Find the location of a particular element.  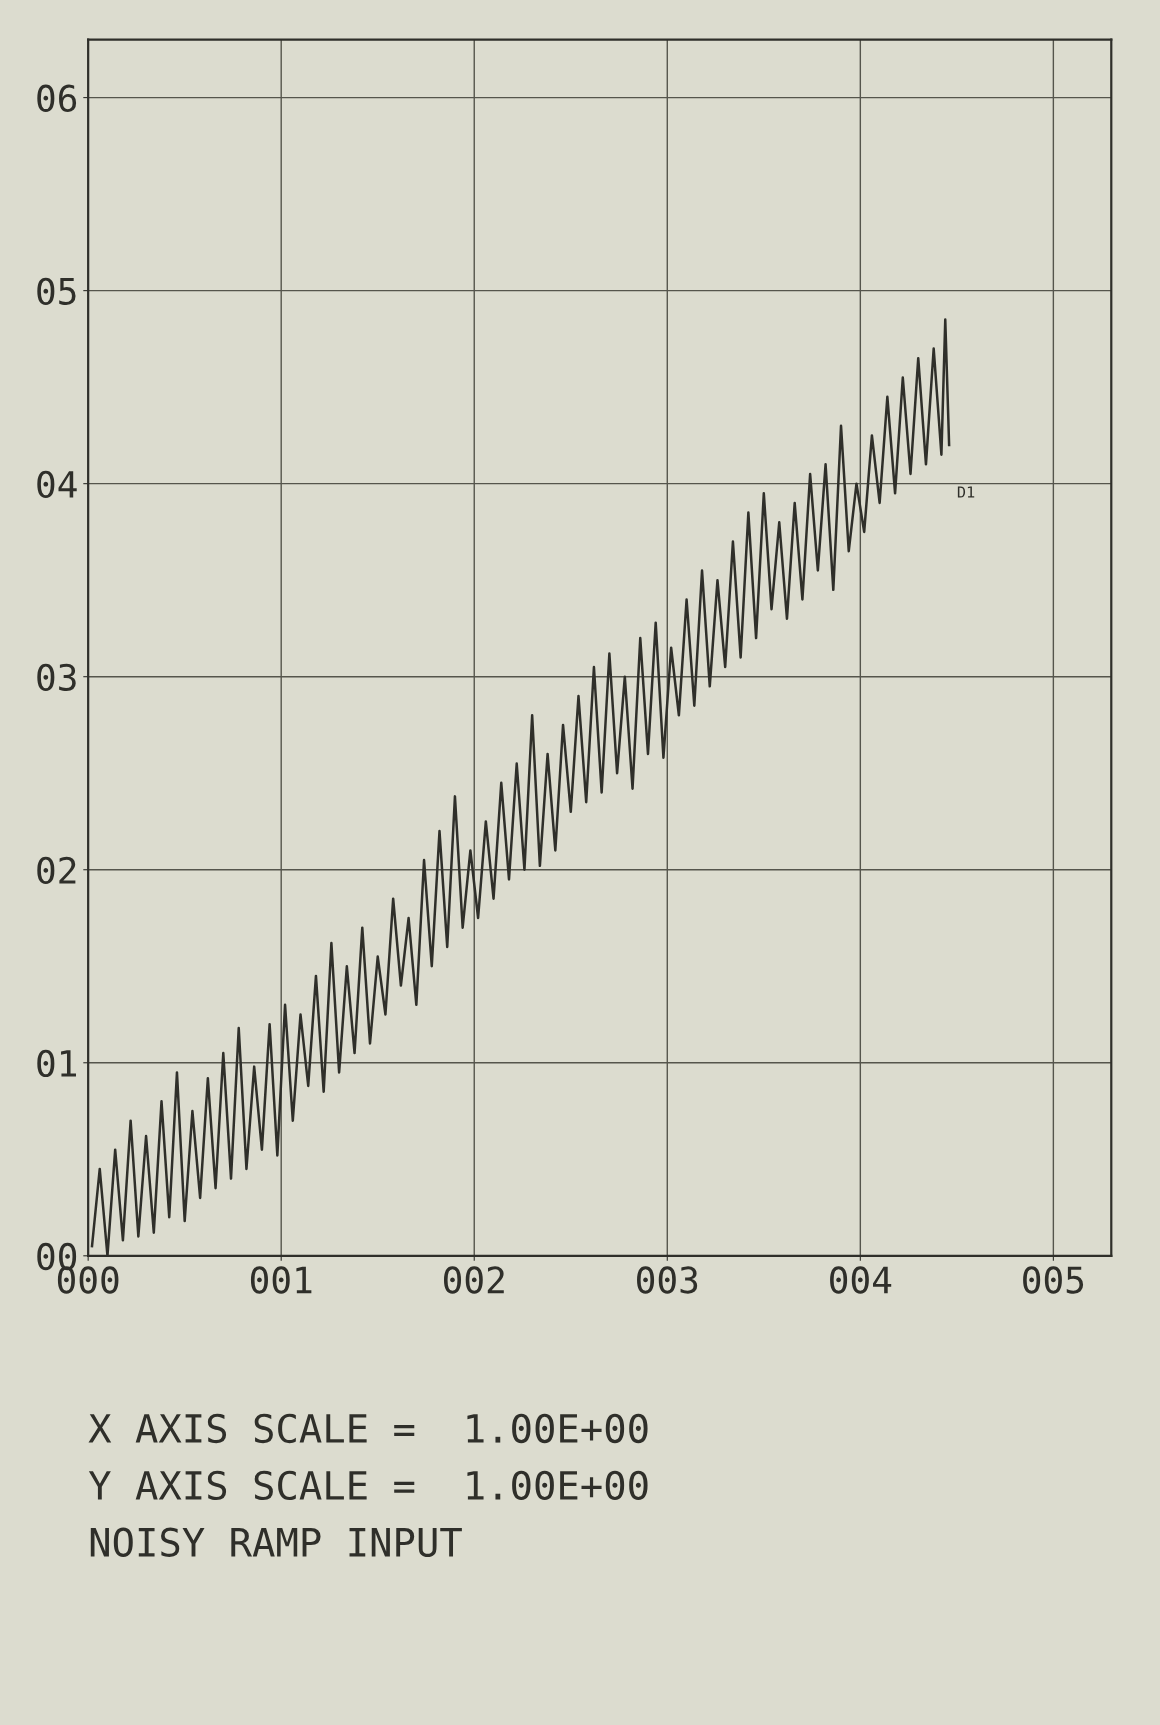

text: X AXIS SCALE = 1.00E+00 is located at coordinates (368, 1428).